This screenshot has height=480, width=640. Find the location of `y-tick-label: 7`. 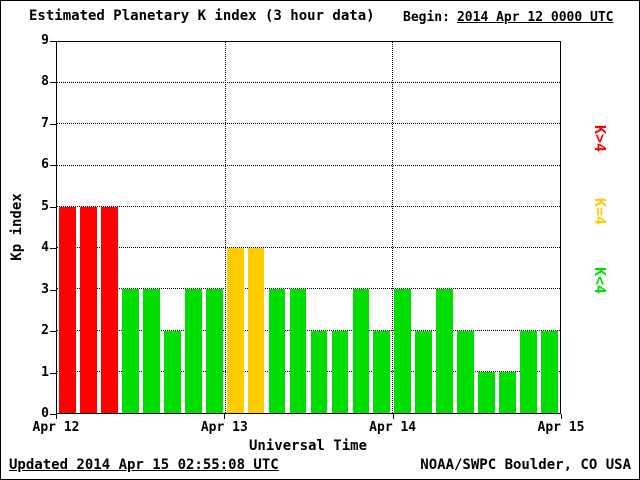

y-tick-label: 7 is located at coordinates (45, 123).